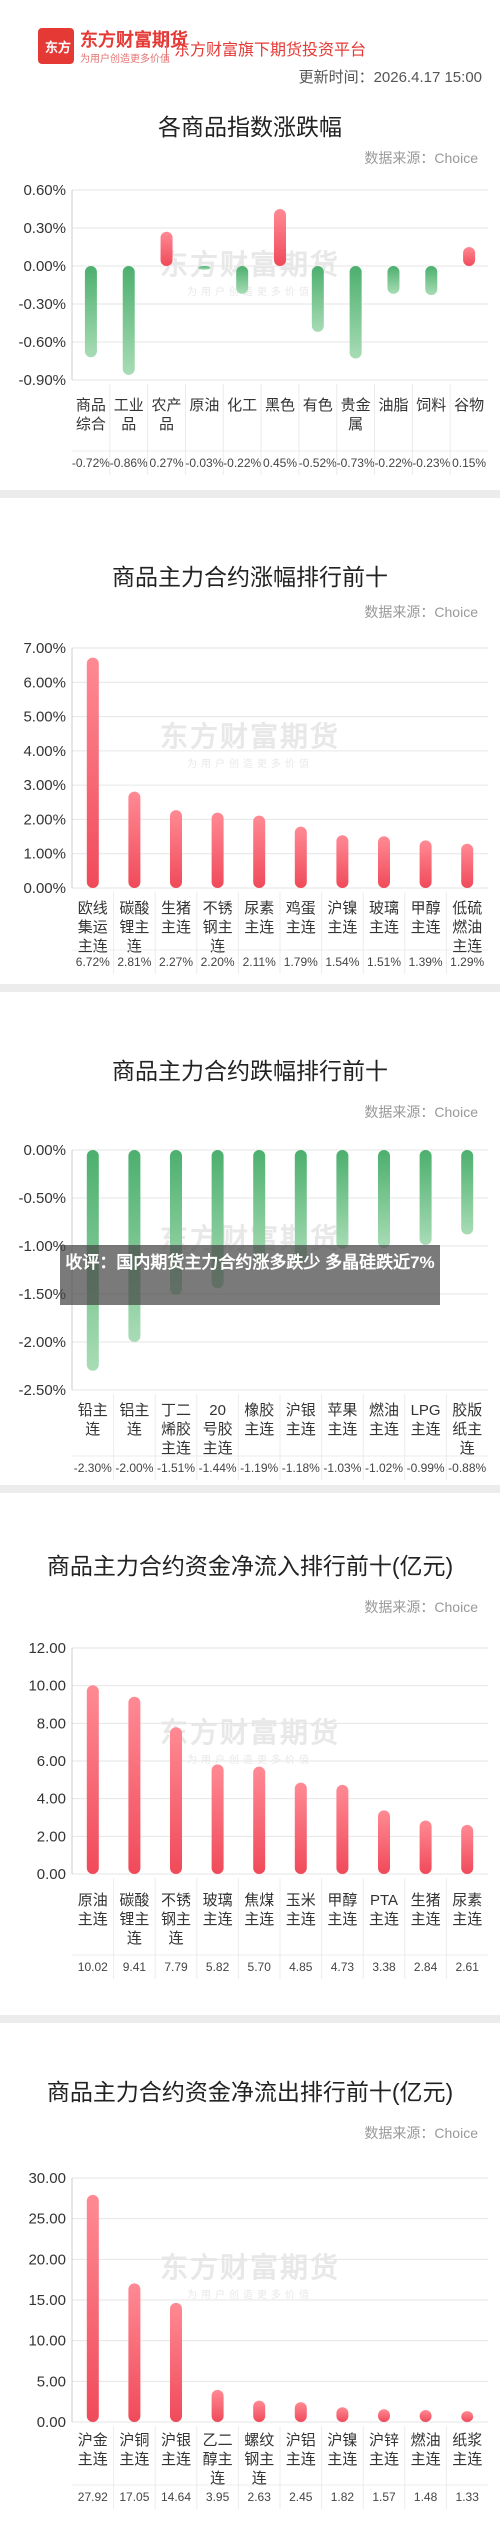 This screenshot has height=2543, width=500. Describe the element at coordinates (91, 405) in the screenshot. I see `category-label: 商品` at that location.